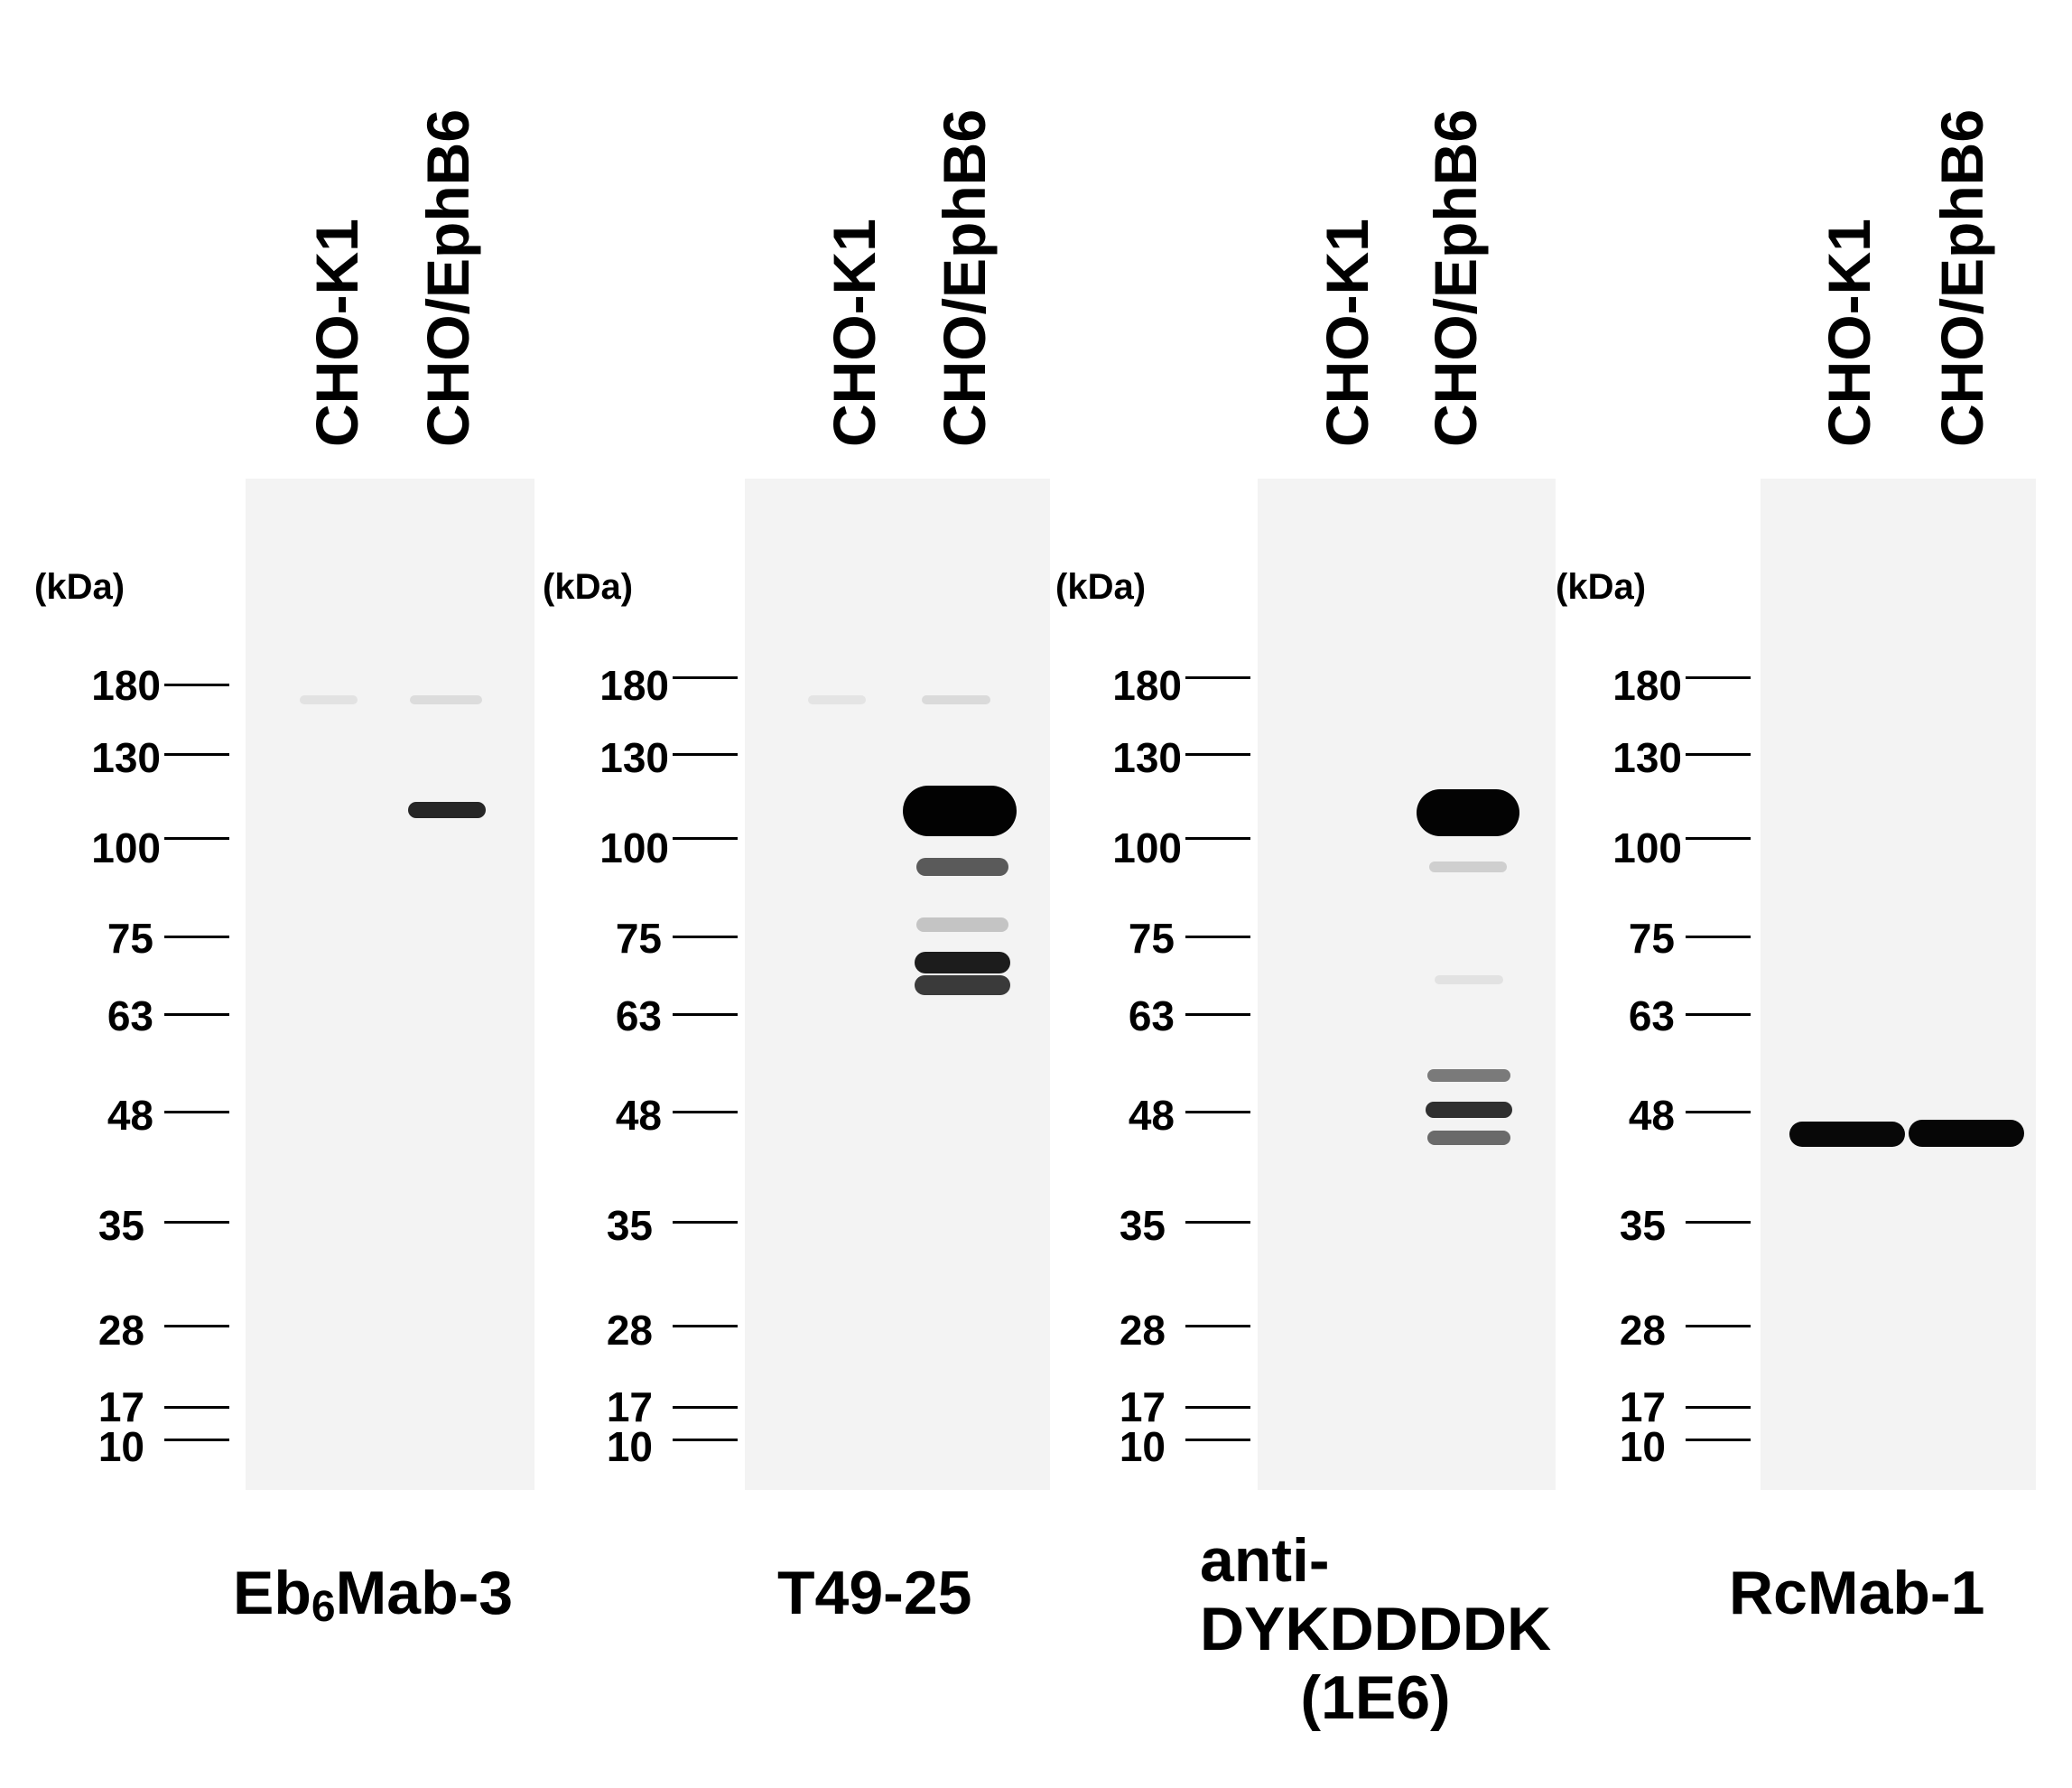  Describe the element at coordinates (447, 810) in the screenshot. I see `band-ephb6` at that location.